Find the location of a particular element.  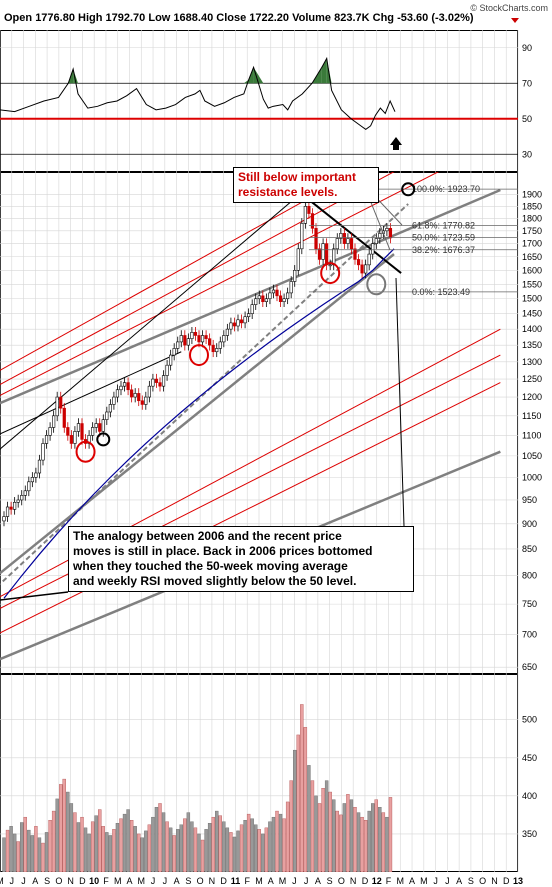

price-tick-label: 650 is located at coordinates (529, 667).